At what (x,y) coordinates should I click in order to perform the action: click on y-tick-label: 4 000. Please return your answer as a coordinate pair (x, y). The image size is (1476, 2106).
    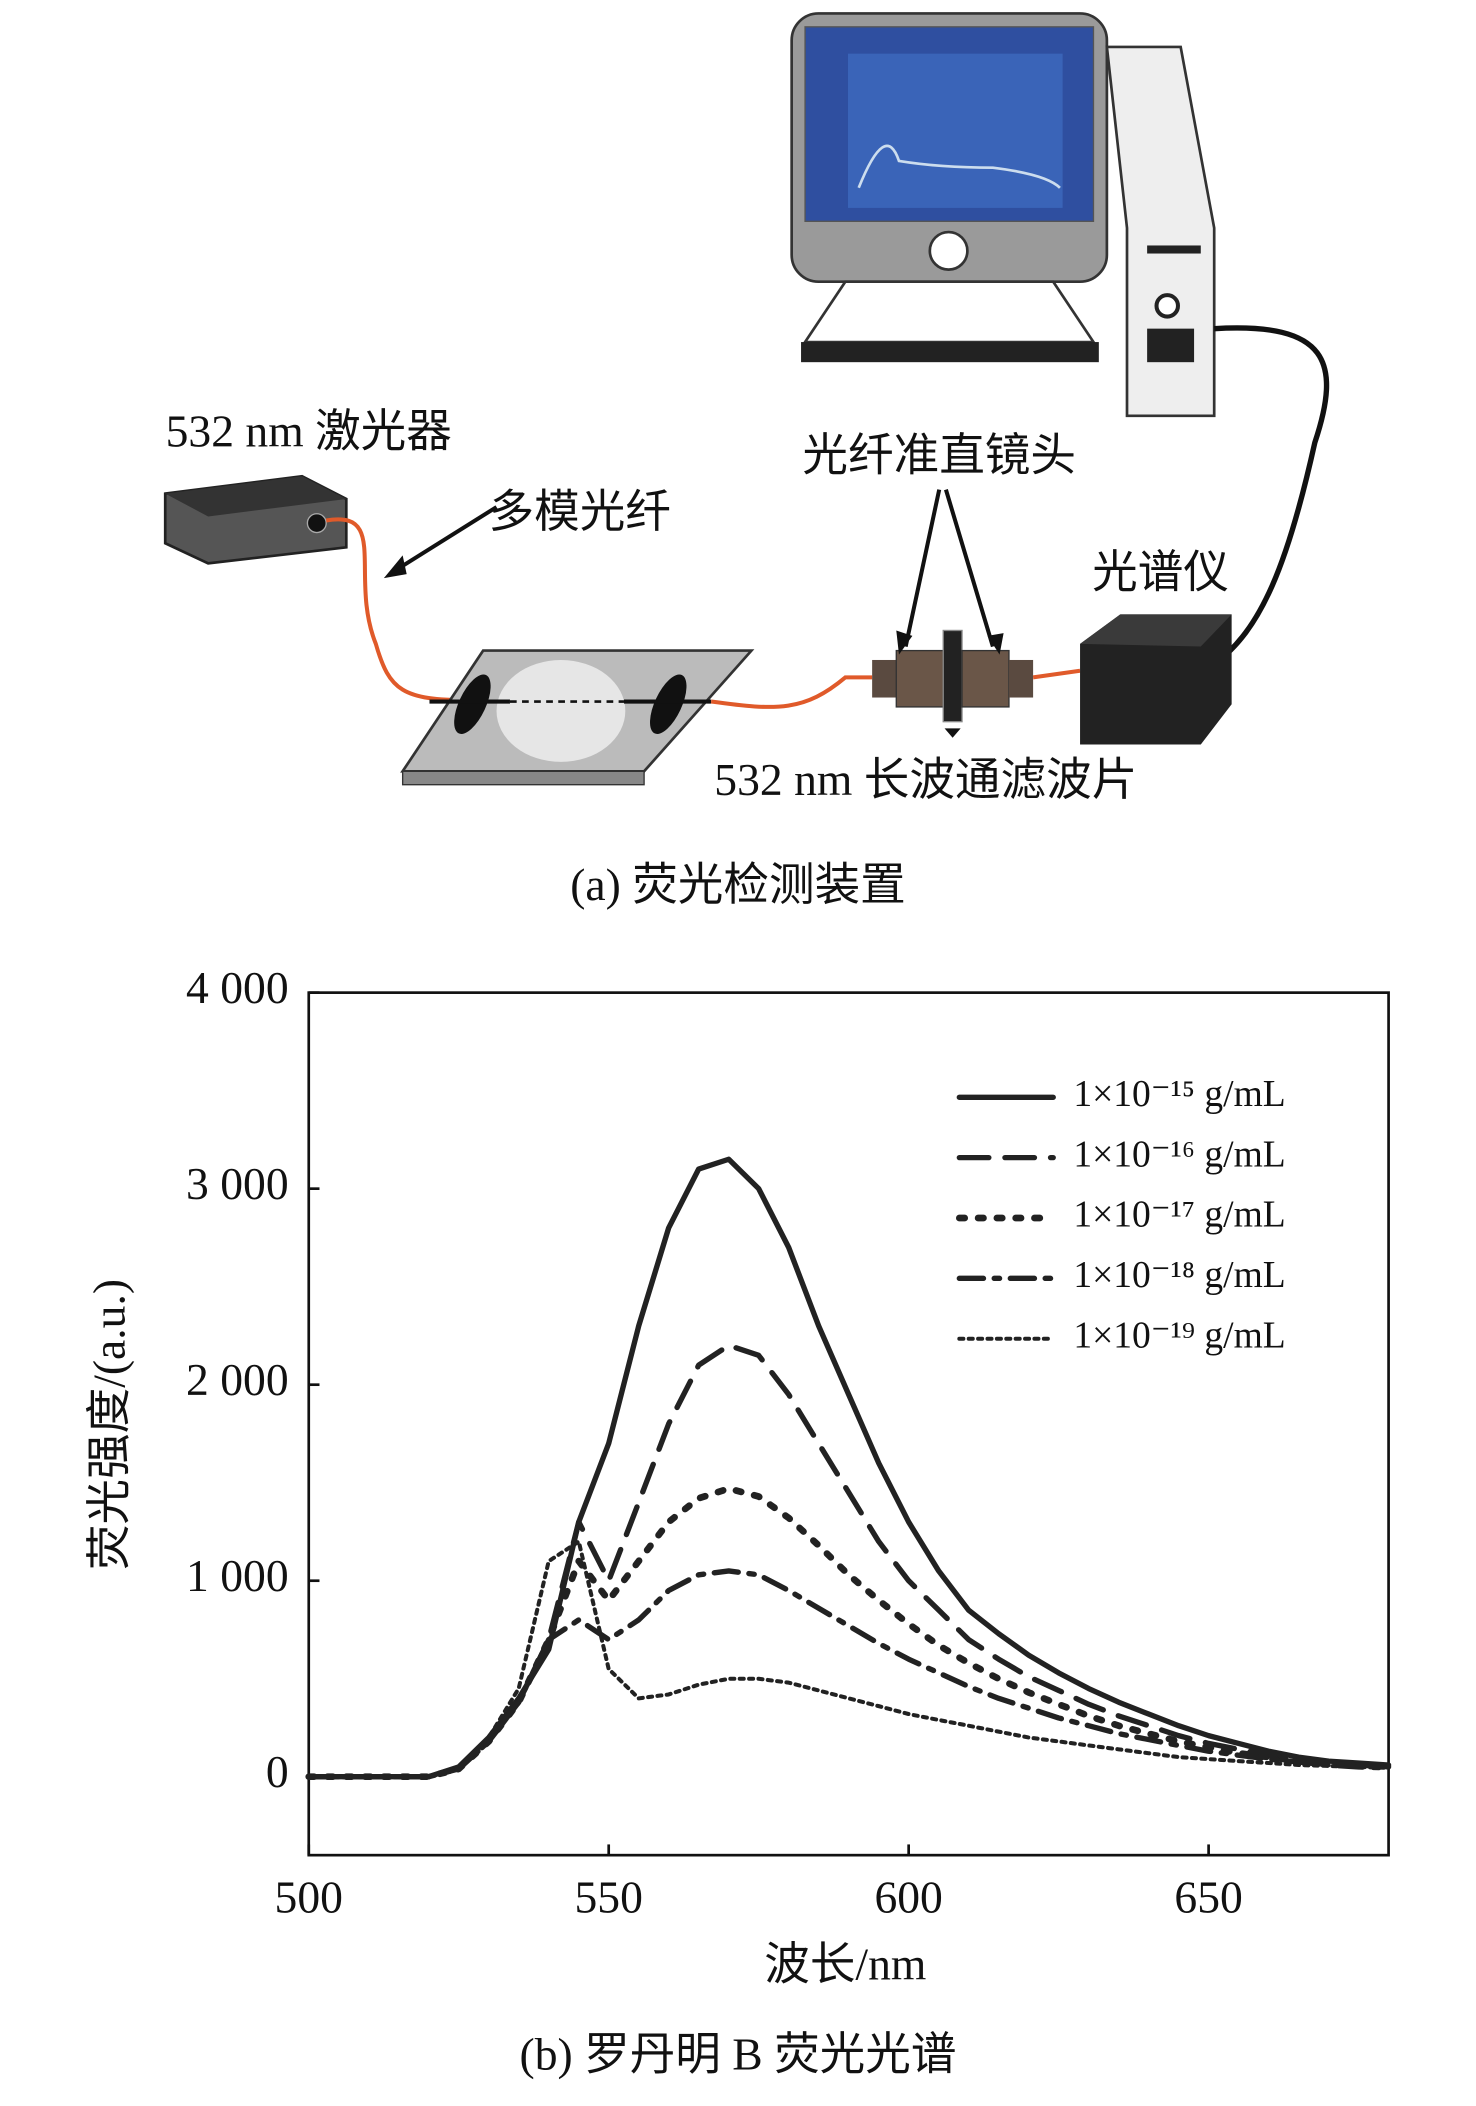
    Looking at the image, I should click on (237, 987).